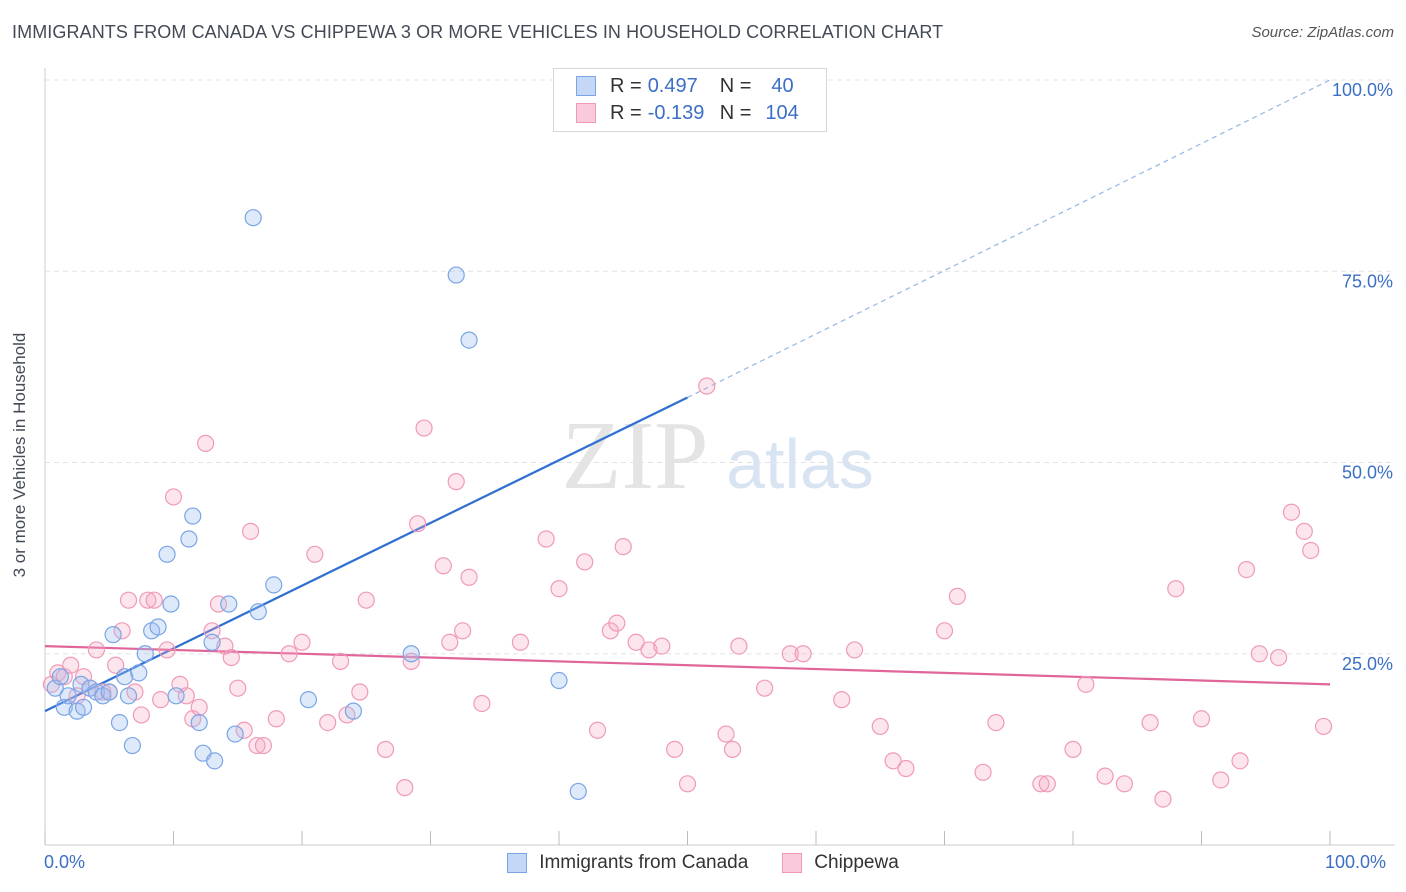 This screenshot has width=1406, height=892. What do you see at coordinates (65, 862) in the screenshot?
I see `x-tick-label-min: 0.0%` at bounding box center [65, 862].